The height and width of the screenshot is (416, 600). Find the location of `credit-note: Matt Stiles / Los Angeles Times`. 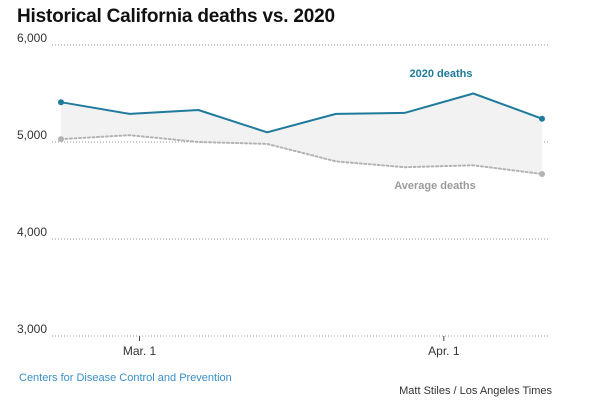

credit-note: Matt Stiles / Los Angeles Times is located at coordinates (475, 391).